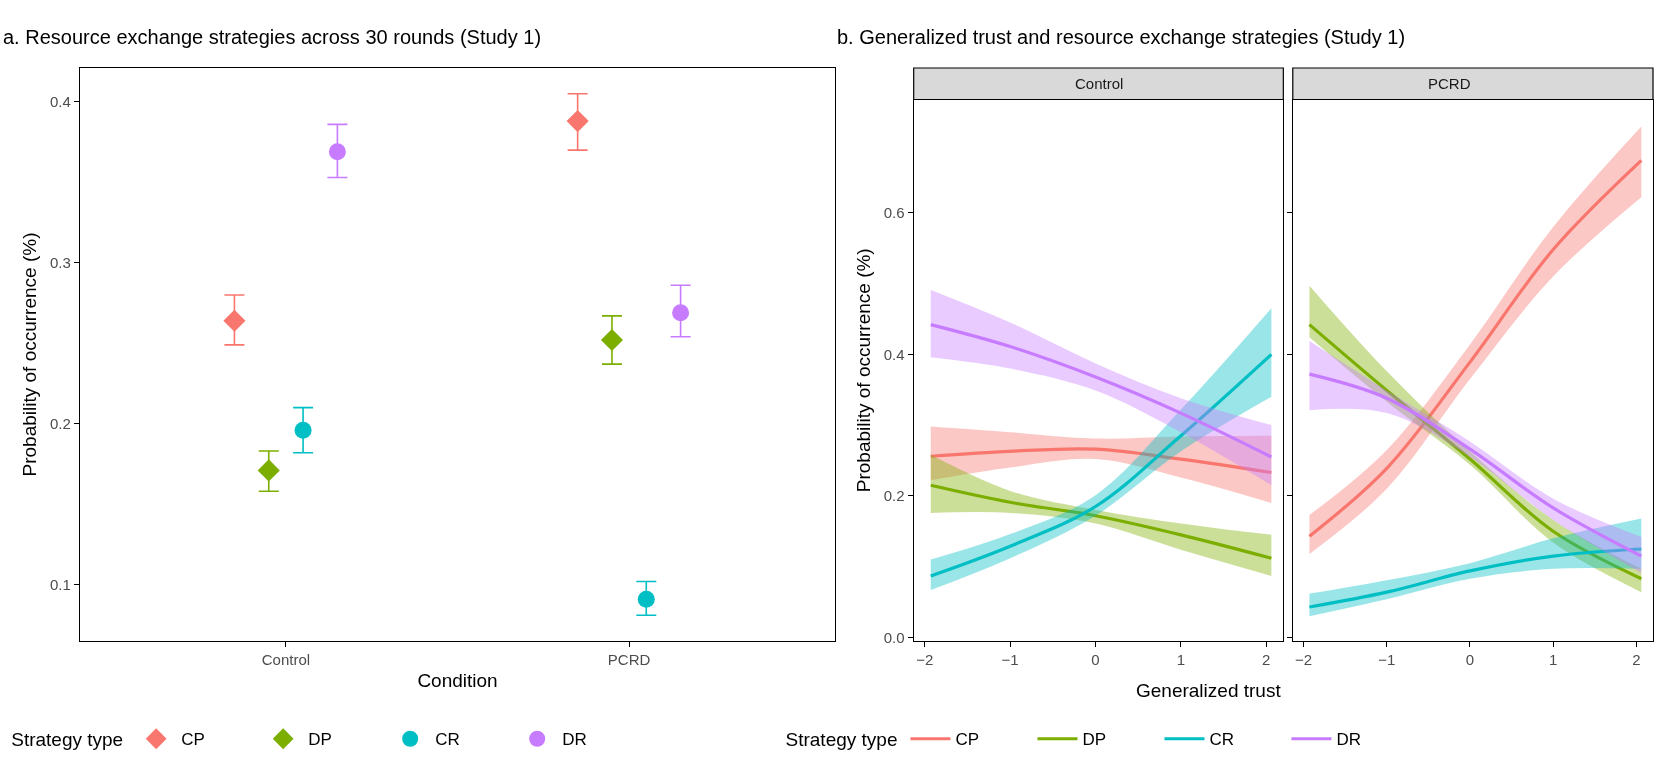 This screenshot has width=1659, height=763. What do you see at coordinates (1121, 37) in the screenshot?
I see `chart-title: b. Generalized trust and resource exchange strategies (Study 1)` at bounding box center [1121, 37].